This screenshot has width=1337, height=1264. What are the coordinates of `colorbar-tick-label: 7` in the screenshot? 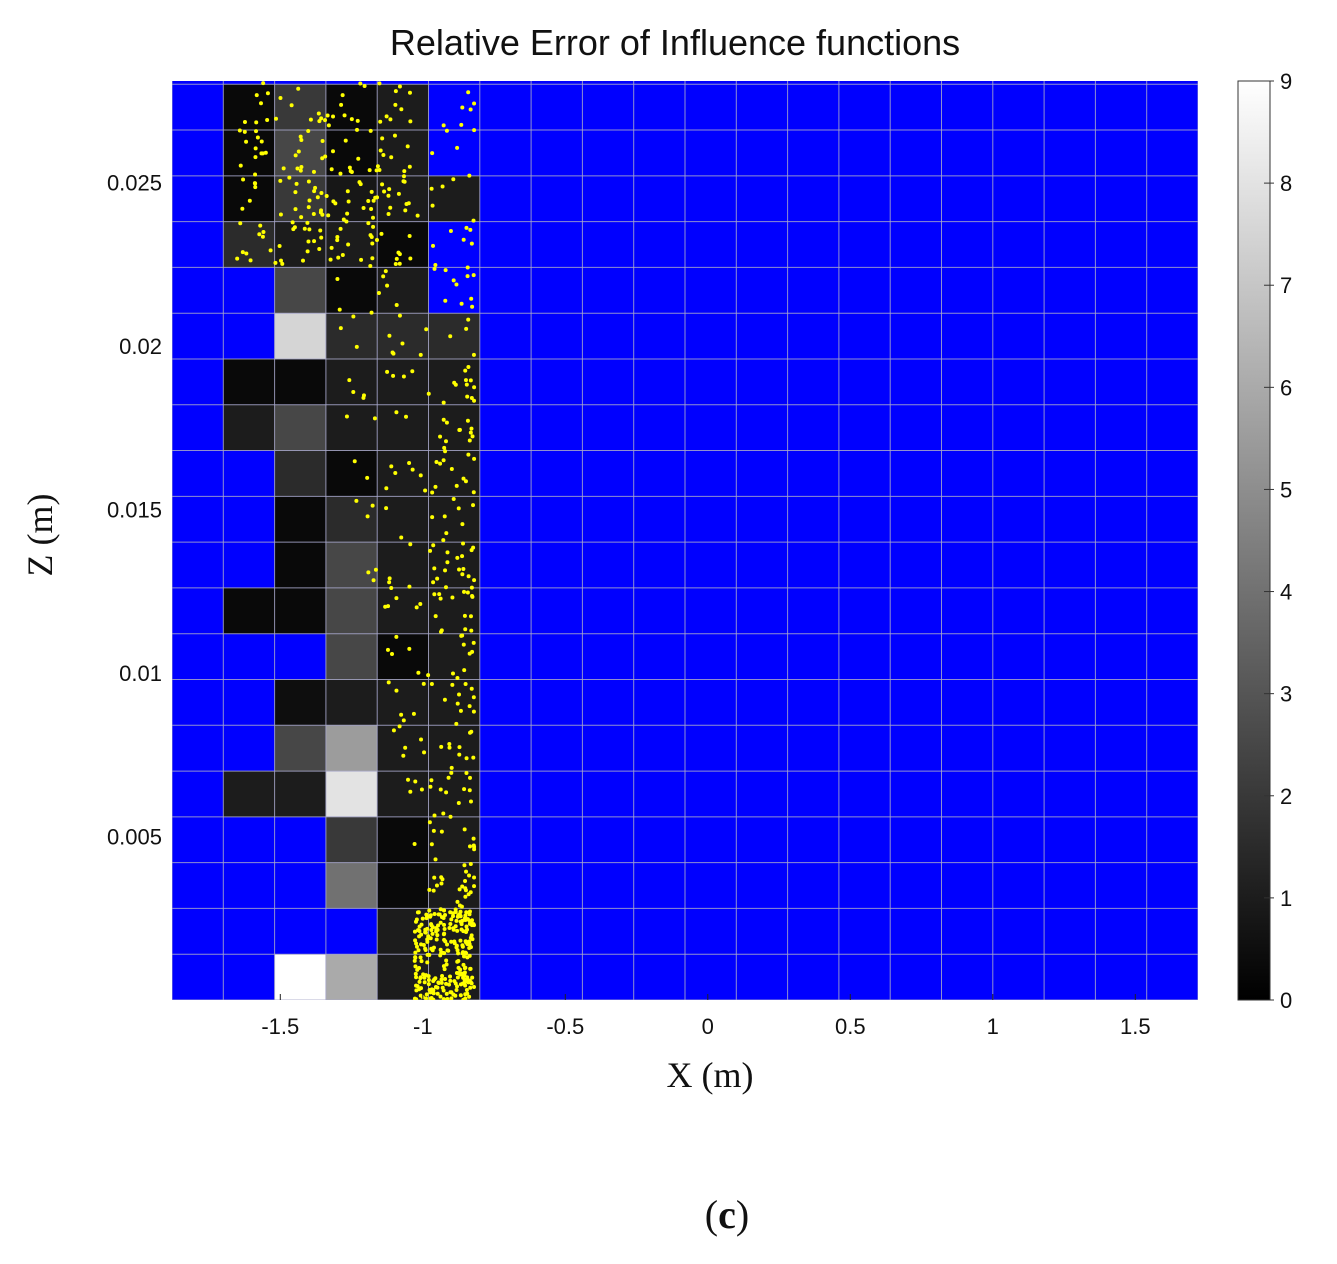 It's located at (1286, 285).